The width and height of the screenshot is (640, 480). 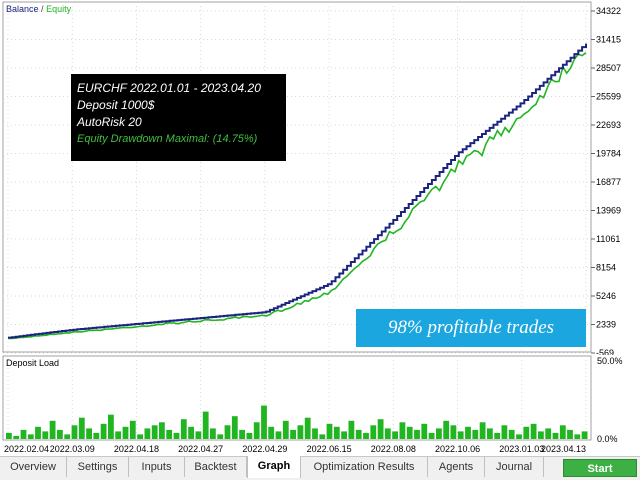 I want to click on y-tick-label: 31415, so click(x=608, y=40).